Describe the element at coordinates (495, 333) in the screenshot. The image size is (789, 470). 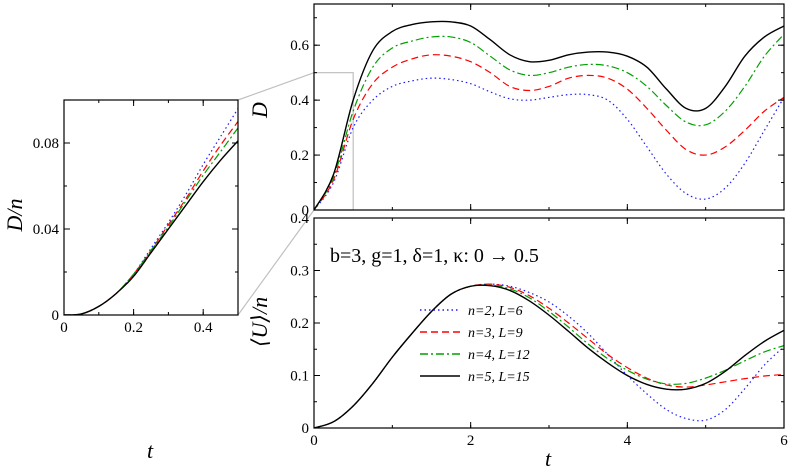
I see `legend-label-2: n=3, L=9` at that location.